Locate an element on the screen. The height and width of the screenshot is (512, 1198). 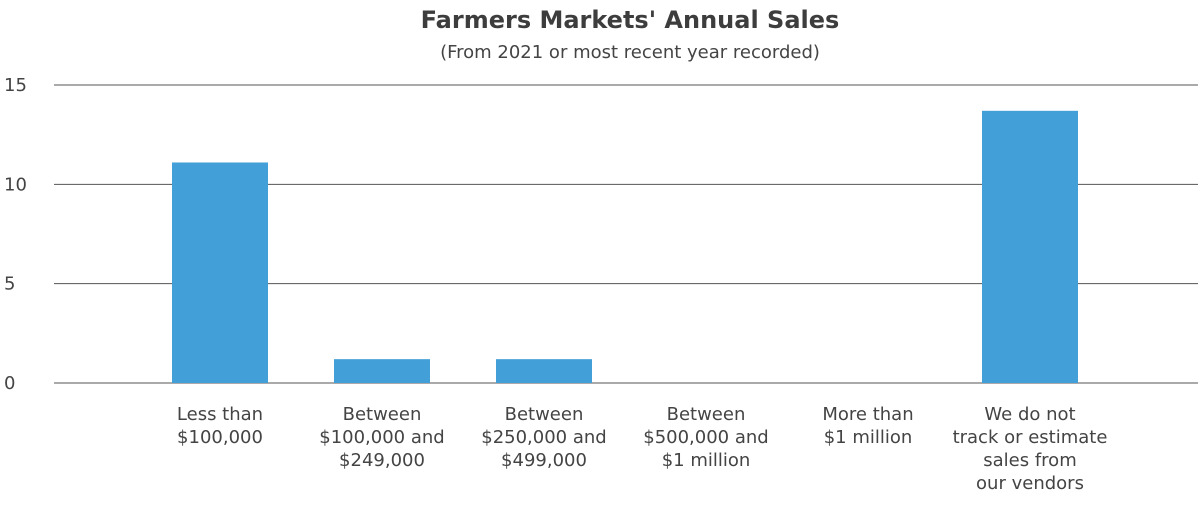
y-tick-label: 5 is located at coordinates (9, 284).